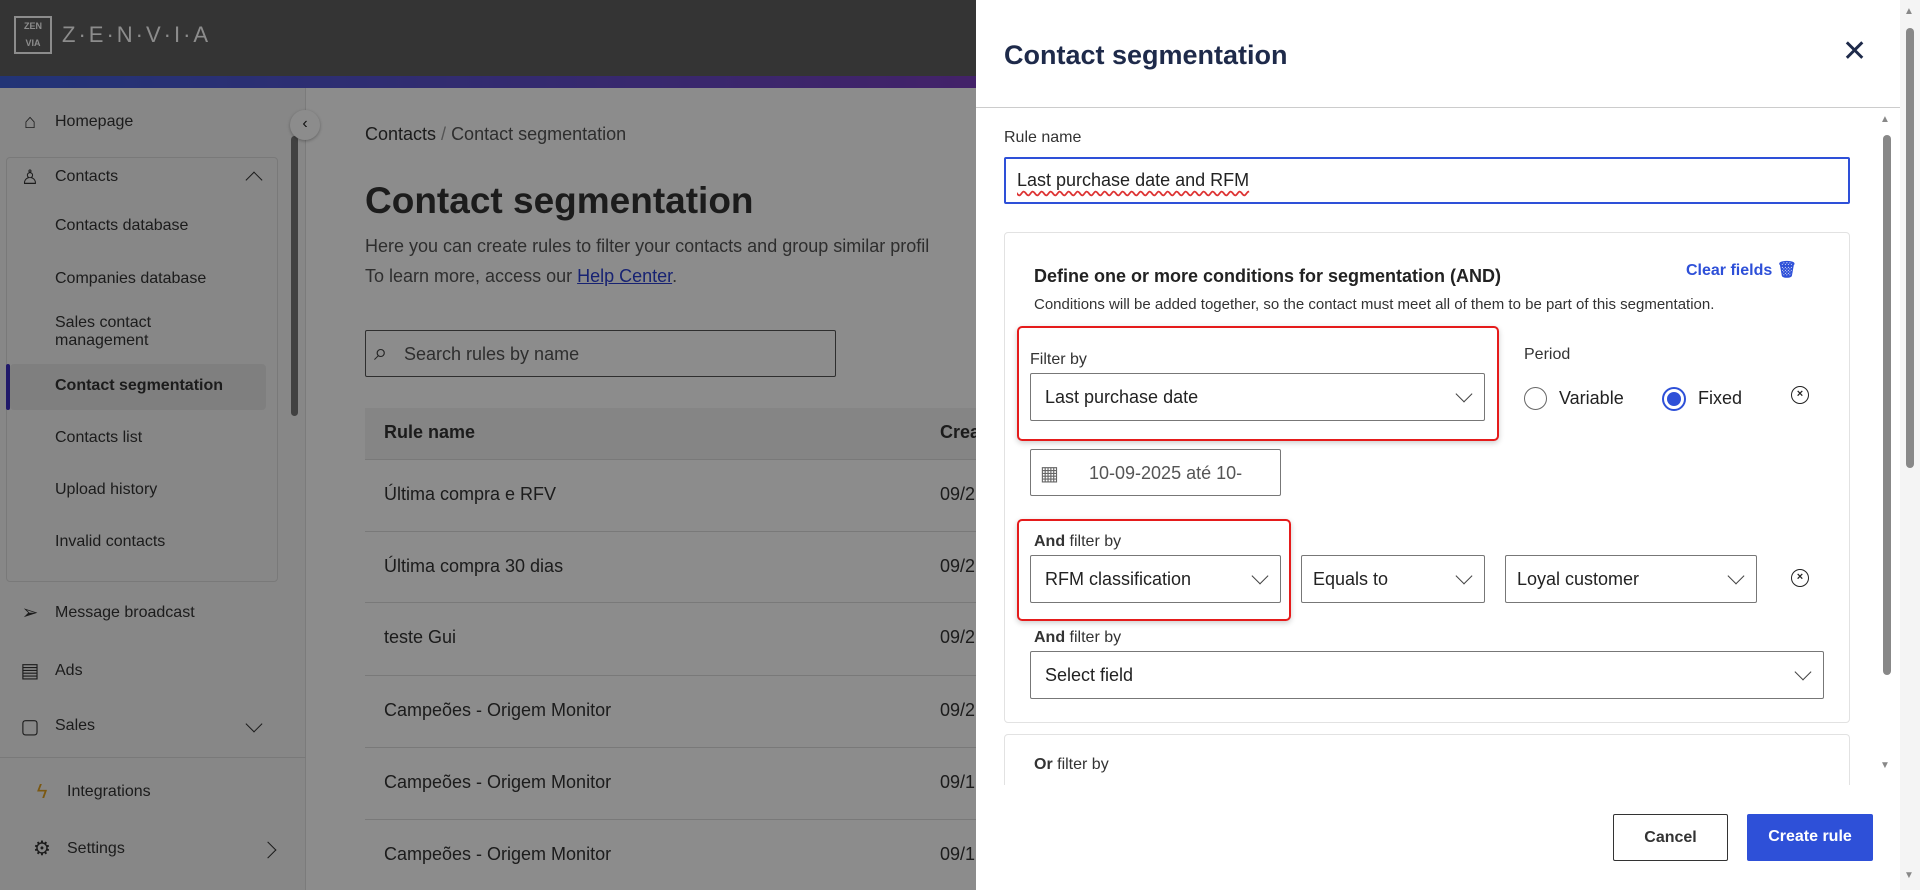 The width and height of the screenshot is (1920, 891). What do you see at coordinates (30, 671) in the screenshot?
I see `document-icon: ▤` at bounding box center [30, 671].